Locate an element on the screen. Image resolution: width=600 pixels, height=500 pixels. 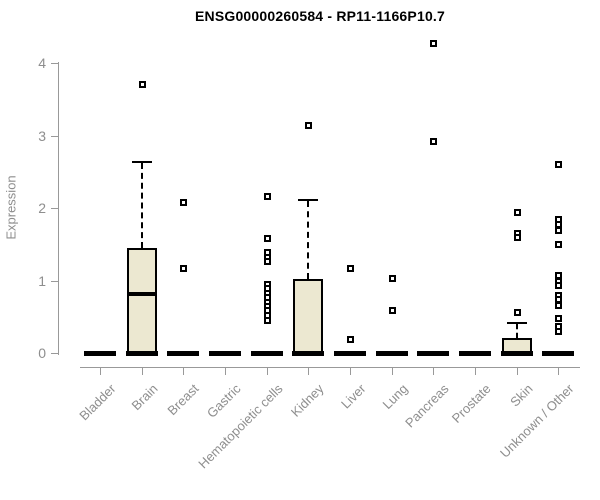
chart-title: ENSG00000260584 - RP11-1166P10.7 is located at coordinates (320, 16).